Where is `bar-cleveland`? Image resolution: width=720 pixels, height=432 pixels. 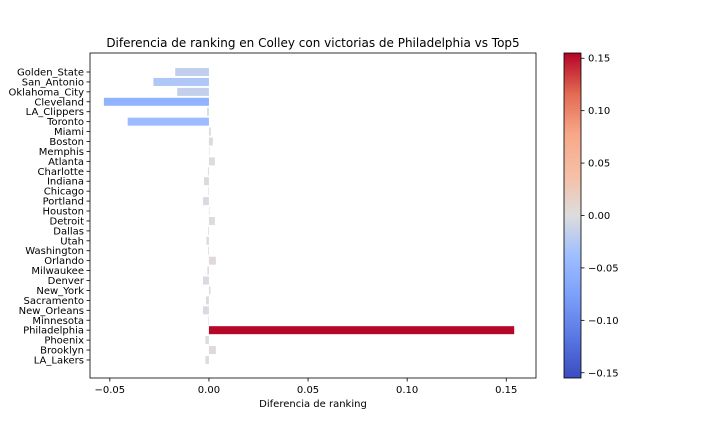
bar-cleveland is located at coordinates (156, 101).